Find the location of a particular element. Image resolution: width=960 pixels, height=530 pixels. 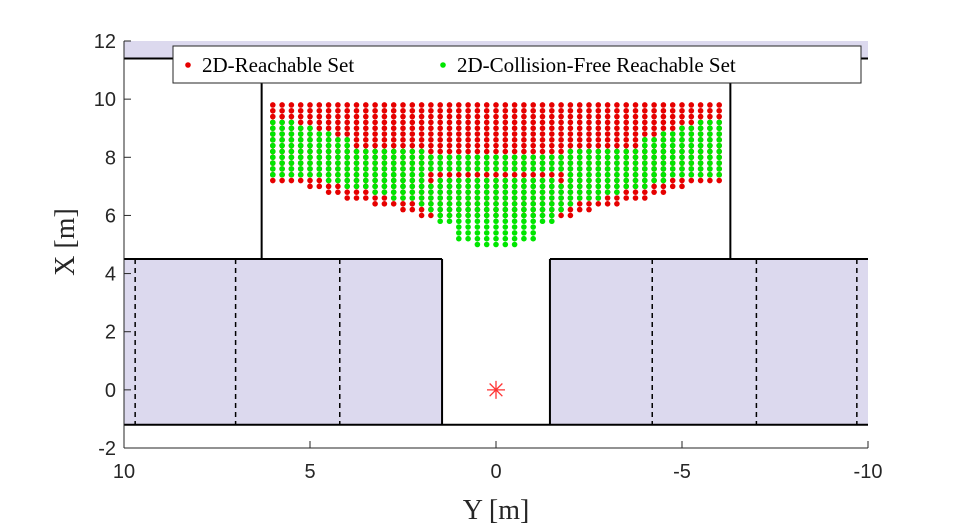

y-tick-label: 8 is located at coordinates (110, 158).